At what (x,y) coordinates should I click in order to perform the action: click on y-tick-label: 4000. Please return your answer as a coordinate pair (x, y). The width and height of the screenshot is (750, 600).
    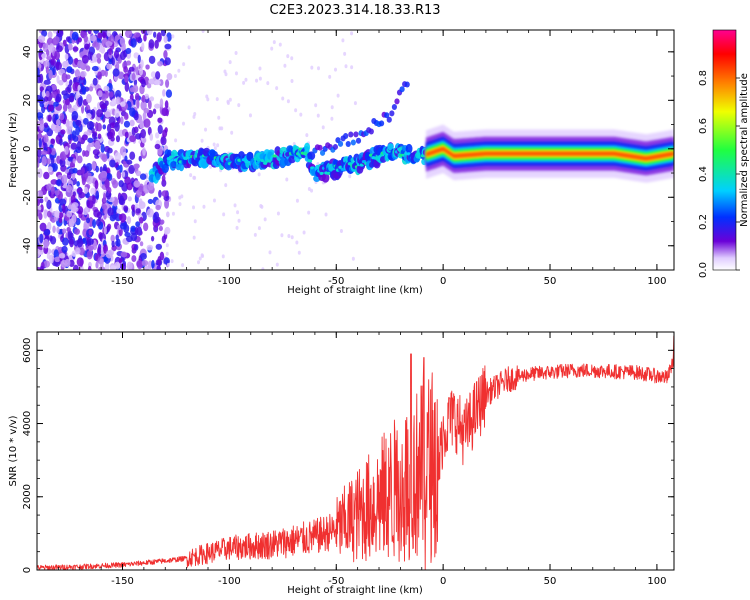
    Looking at the image, I should click on (27, 423).